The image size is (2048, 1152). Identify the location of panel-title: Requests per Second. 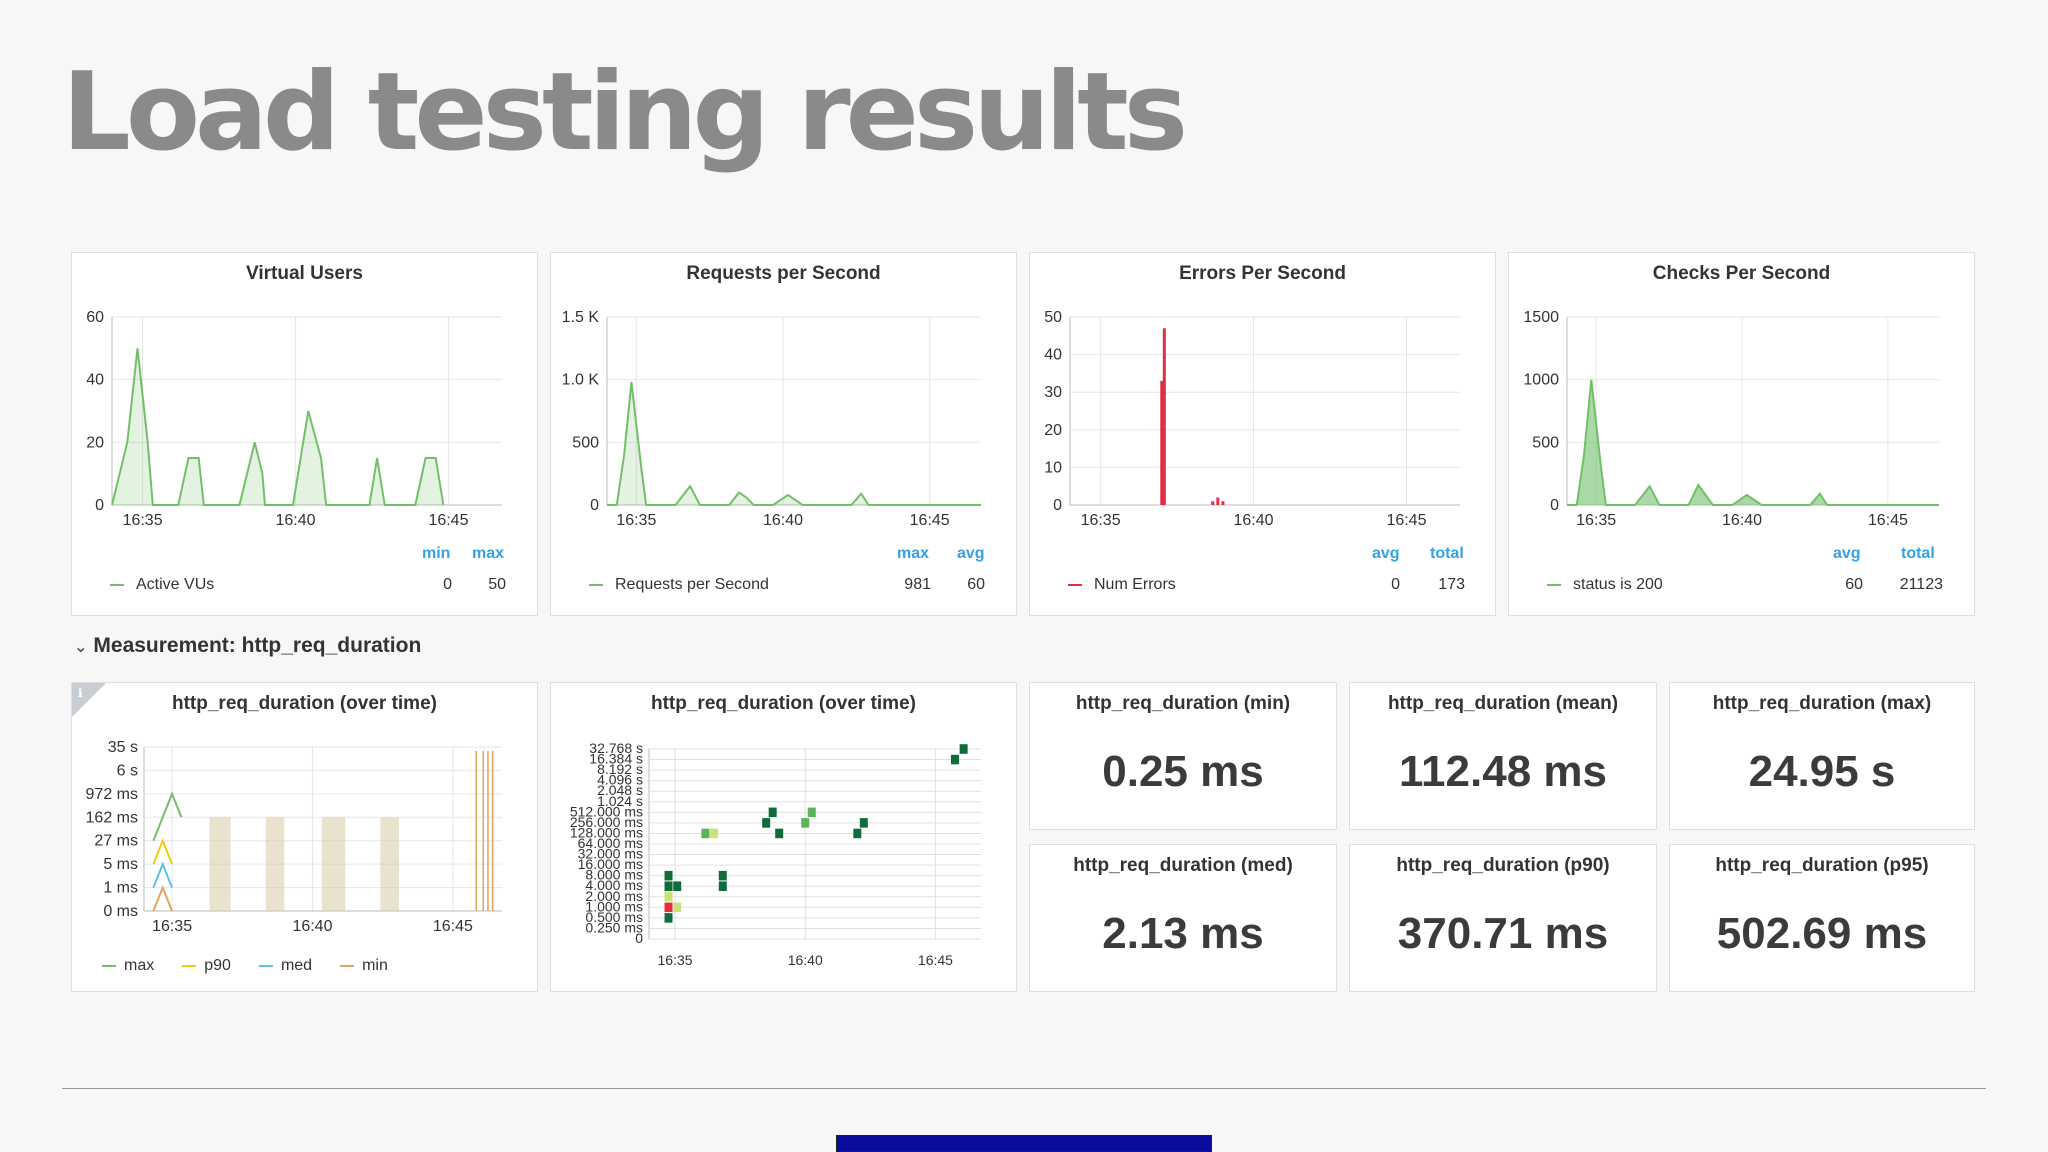
(783, 273).